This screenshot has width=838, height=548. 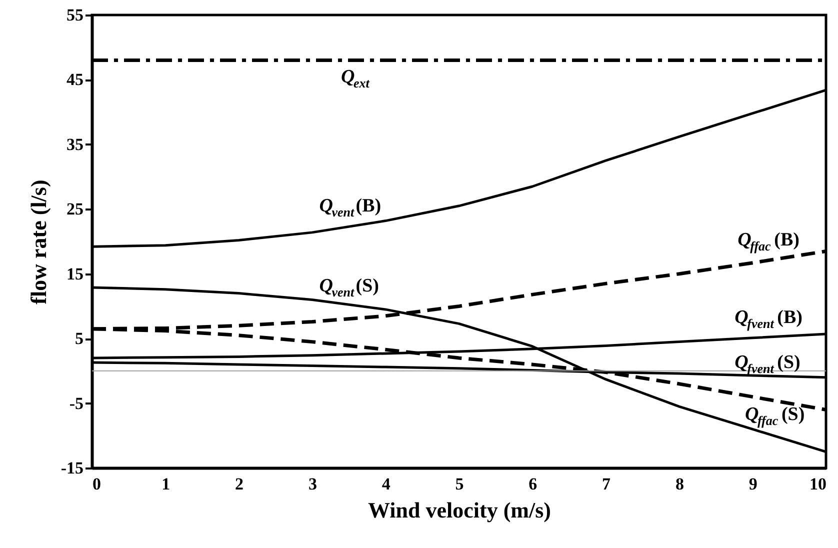 What do you see at coordinates (38, 242) in the screenshot?
I see `y-axis-title: flow rate (l/s)` at bounding box center [38, 242].